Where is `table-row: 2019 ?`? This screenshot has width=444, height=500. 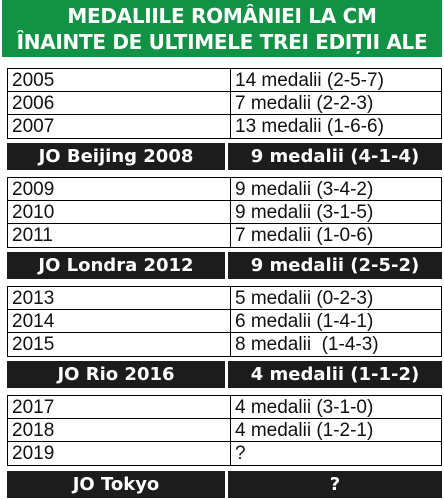
table-row: 2019 ? is located at coordinates (224, 453).